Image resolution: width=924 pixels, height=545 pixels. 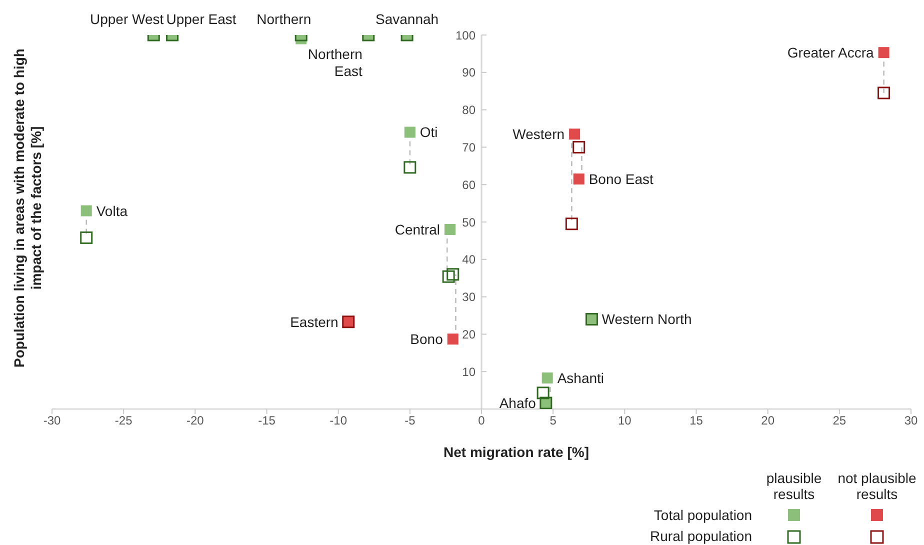 I want to click on annotation: Northern East, so click(x=335, y=62).